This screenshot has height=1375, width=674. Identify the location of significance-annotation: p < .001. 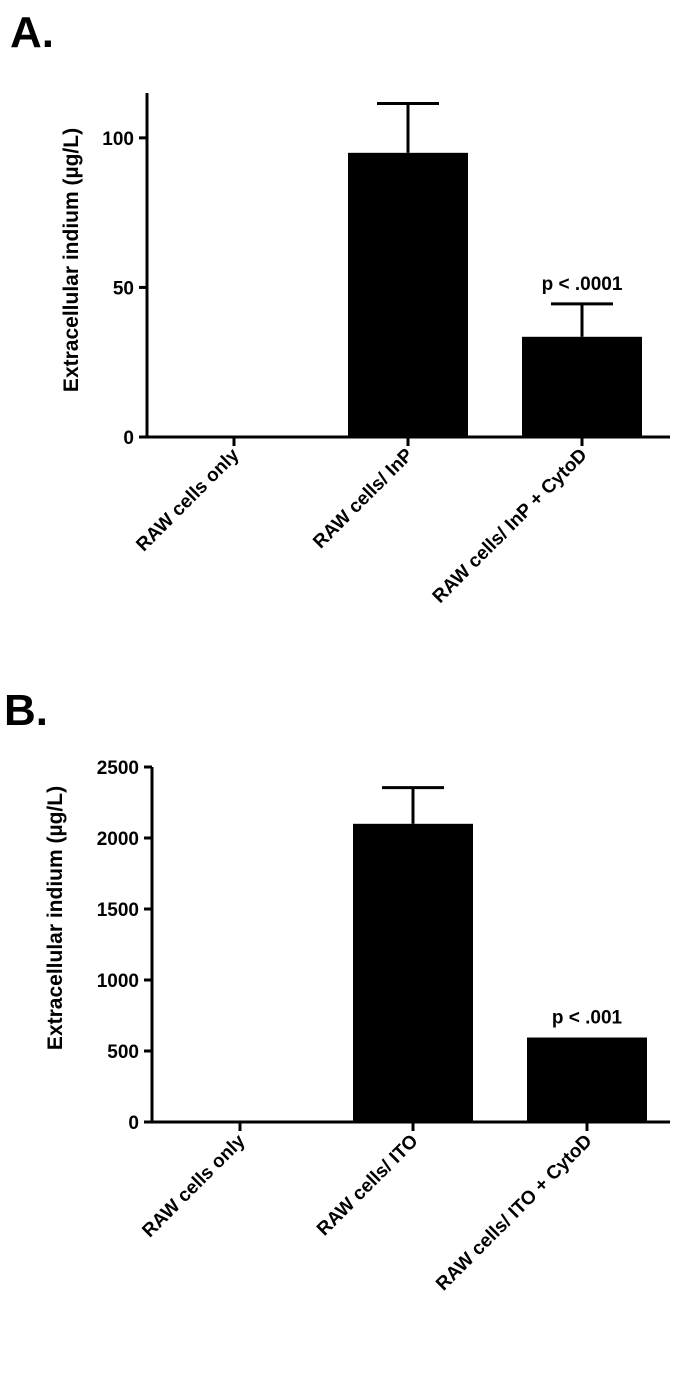
(587, 1018).